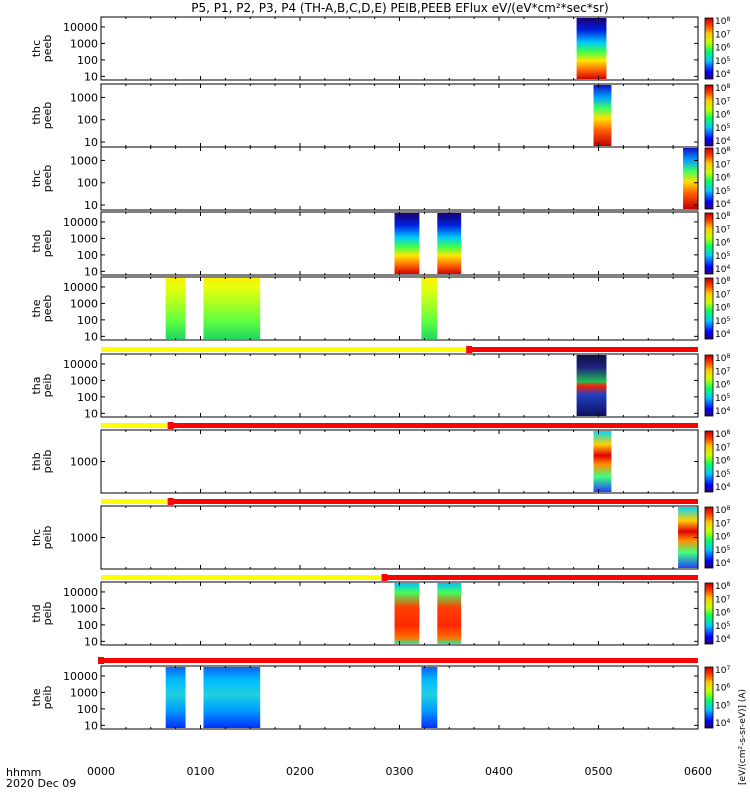 The height and width of the screenshot is (800, 750). Describe the element at coordinates (101, 771) in the screenshot. I see `time-tick-label: 0000` at that location.